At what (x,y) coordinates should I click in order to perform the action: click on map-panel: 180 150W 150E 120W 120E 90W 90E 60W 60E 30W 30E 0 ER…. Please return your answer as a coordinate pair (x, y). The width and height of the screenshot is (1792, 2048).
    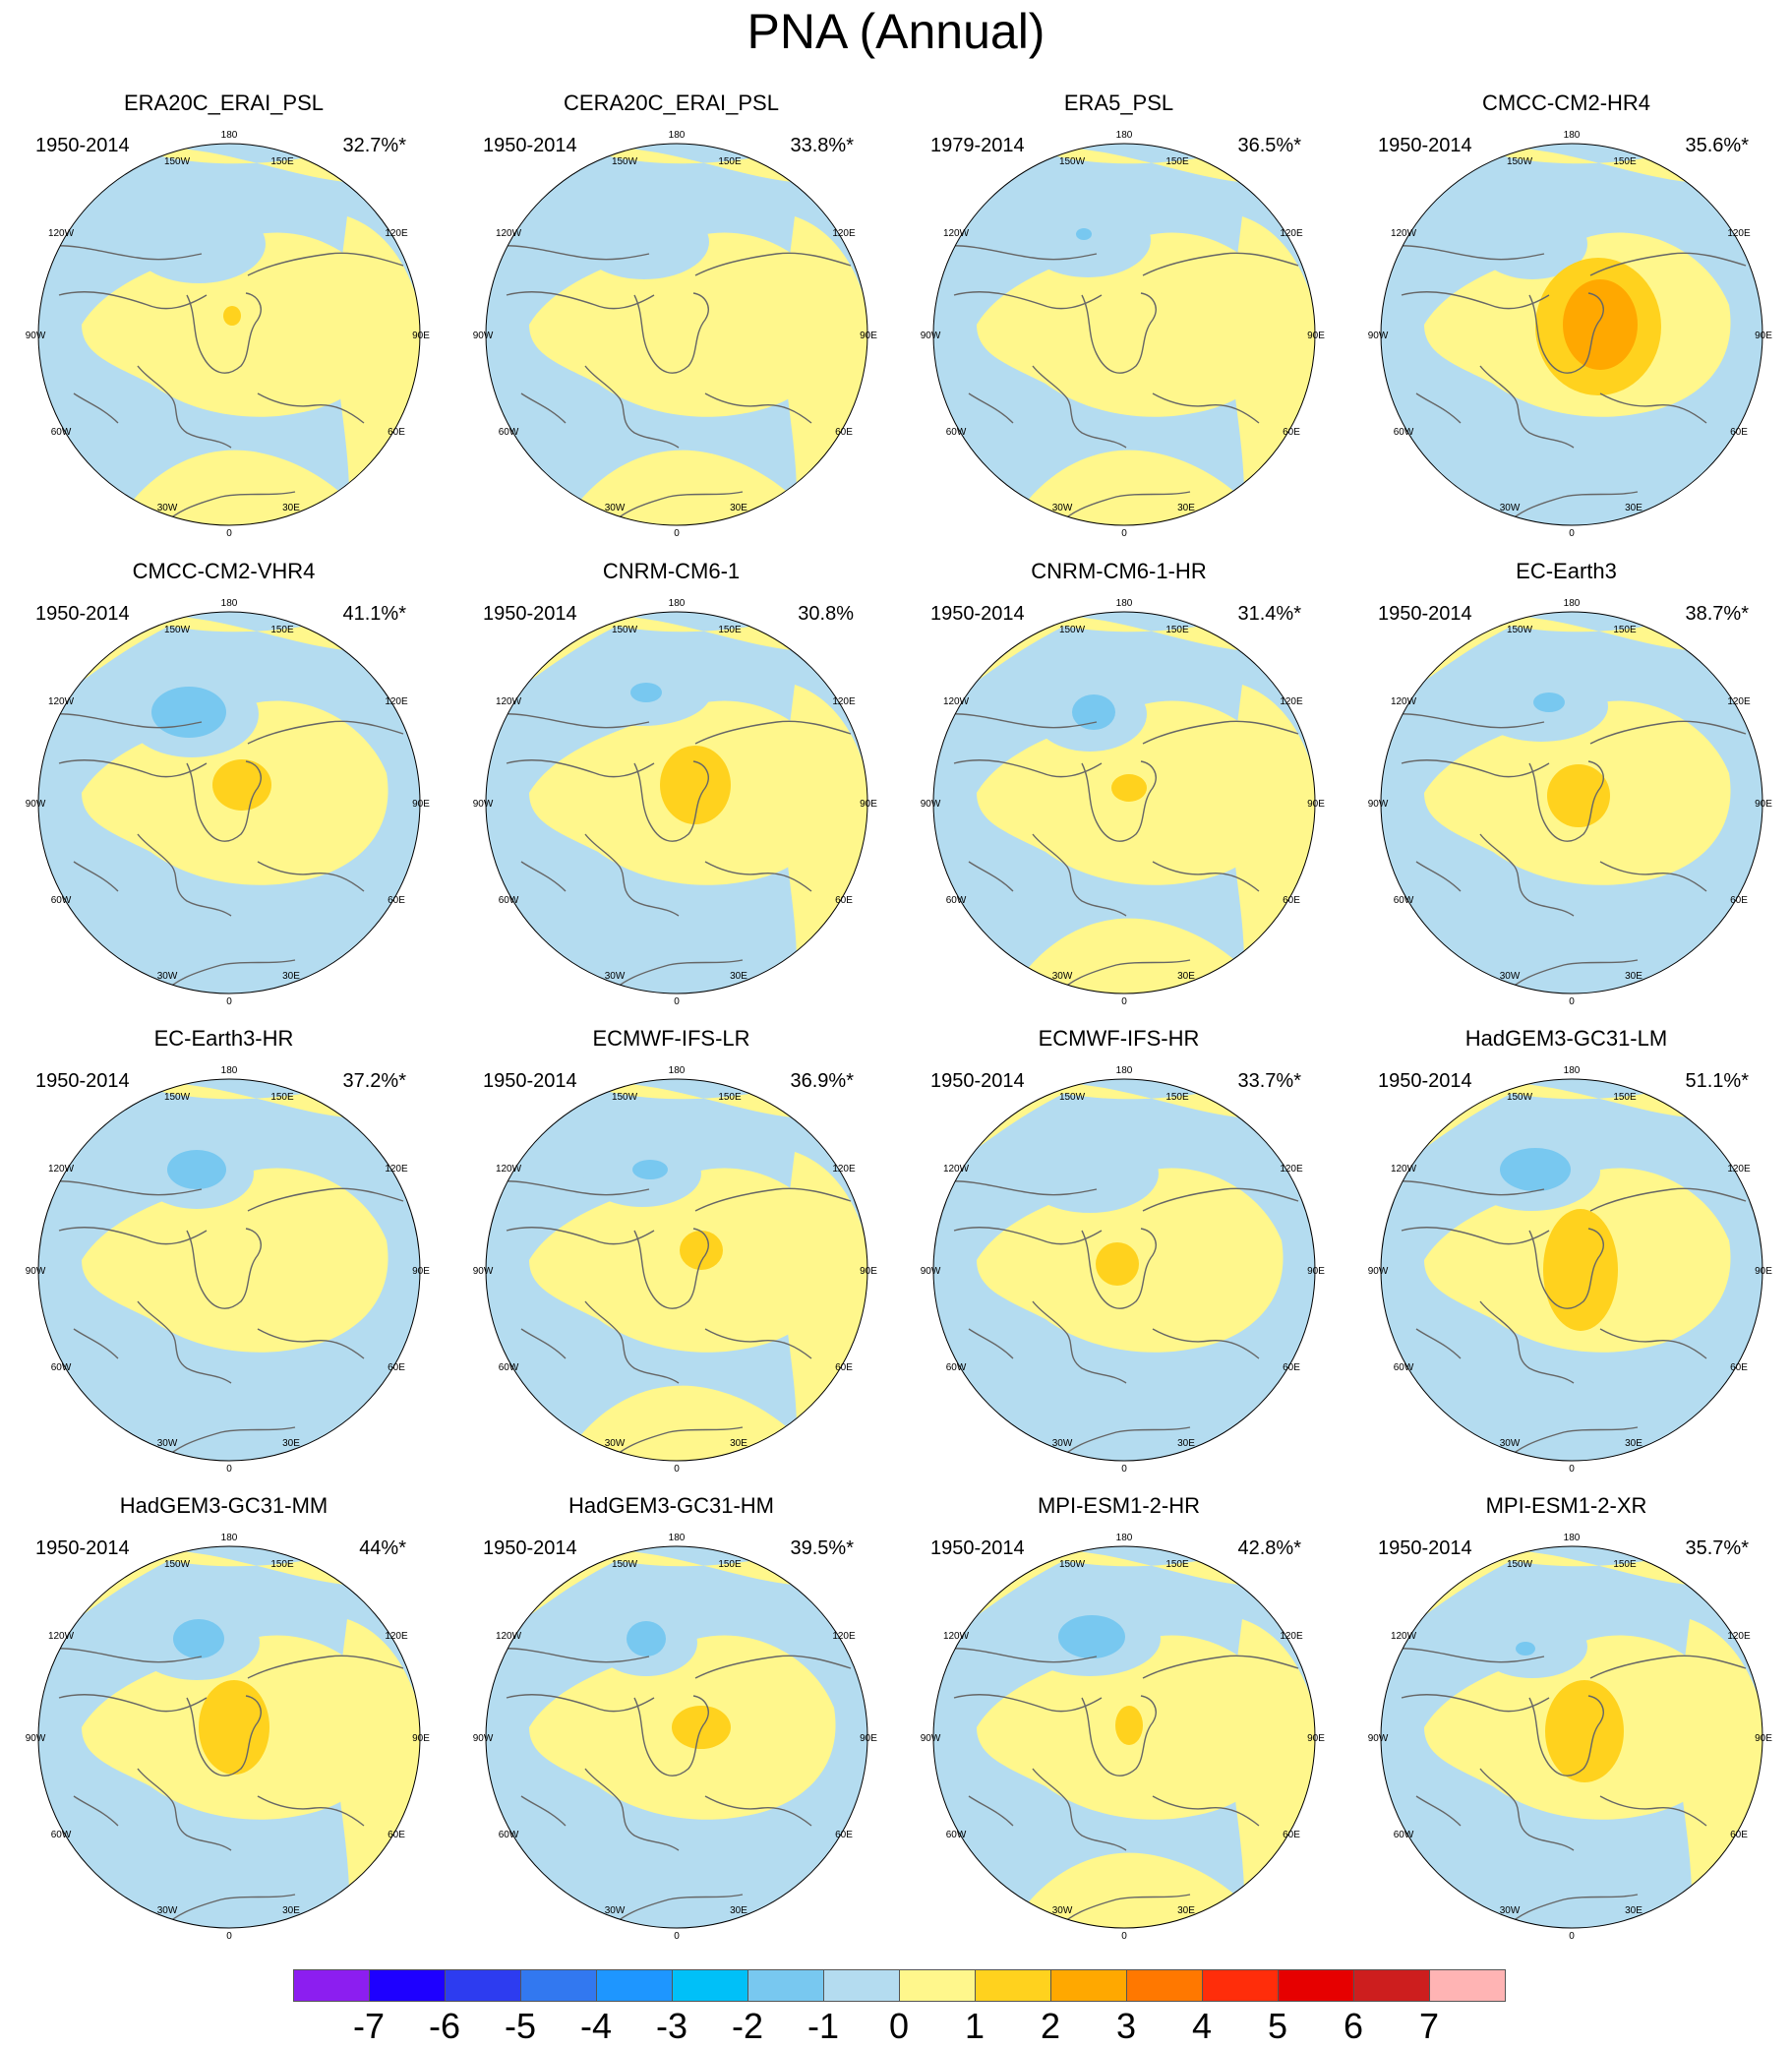
    Looking at the image, I should click on (224, 269).